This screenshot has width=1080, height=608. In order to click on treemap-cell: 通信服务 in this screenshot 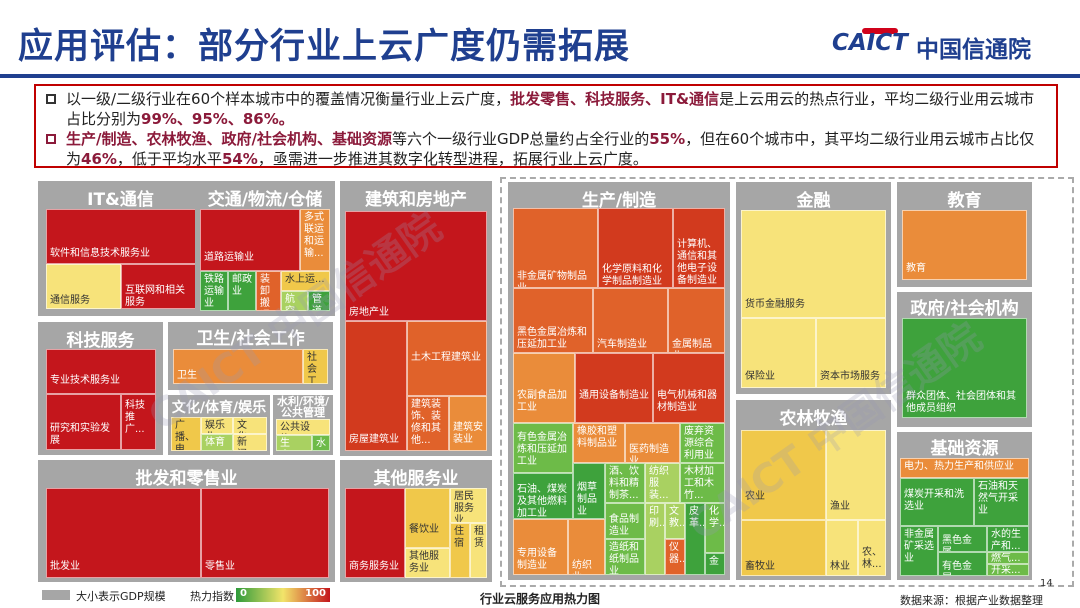, I will do `click(83, 286)`.